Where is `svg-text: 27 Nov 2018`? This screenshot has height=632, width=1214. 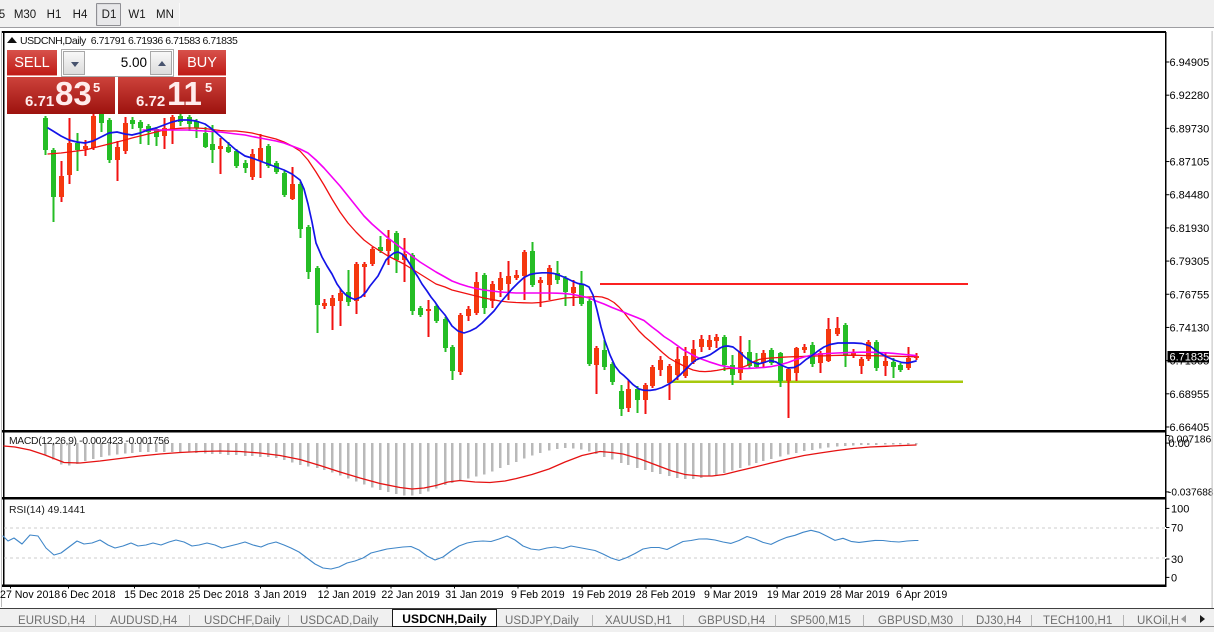 svg-text: 27 Nov 2018 is located at coordinates (30, 595).